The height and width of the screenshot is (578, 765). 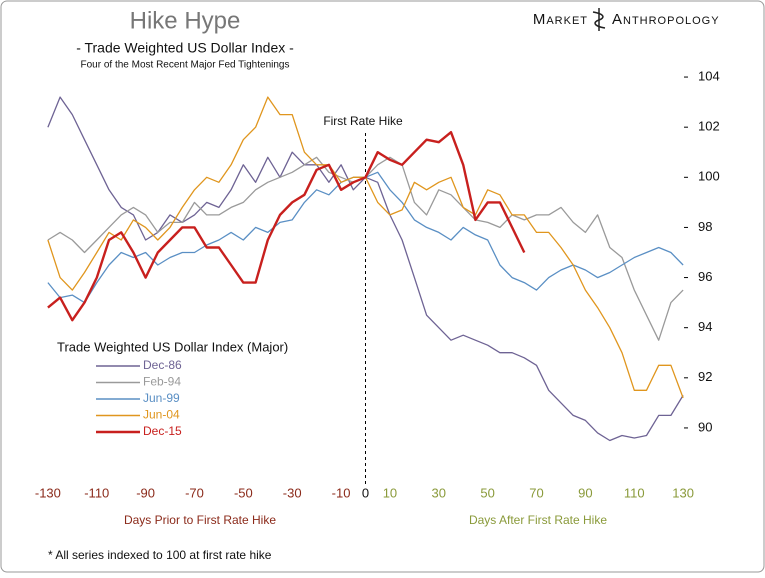 What do you see at coordinates (705, 376) in the screenshot?
I see `y-tick-label: 92` at bounding box center [705, 376].